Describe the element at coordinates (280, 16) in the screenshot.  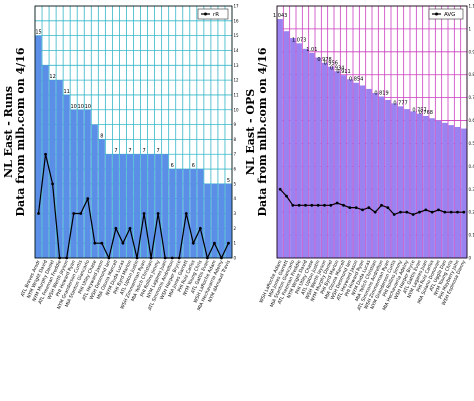
I see `data-label: 1.043` at that location.